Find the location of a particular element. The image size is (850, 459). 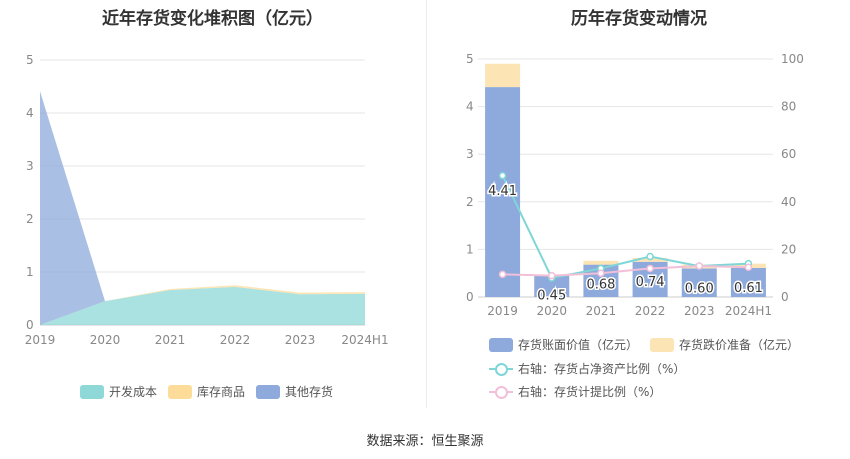

legend-label-net-asset-ratio: 右轴：存货占净资产比例（%） is located at coordinates (602, 369).